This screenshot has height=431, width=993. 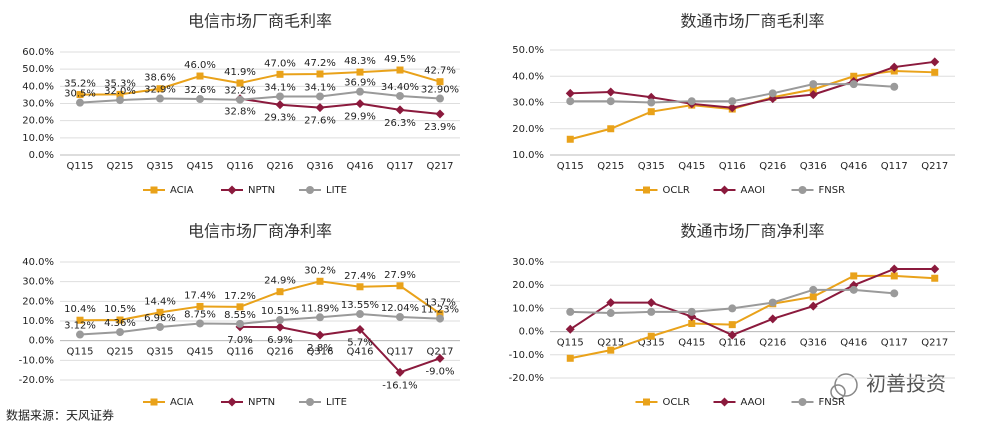 I want to click on y-tick-label: 50.0%, so click(x=528, y=50).